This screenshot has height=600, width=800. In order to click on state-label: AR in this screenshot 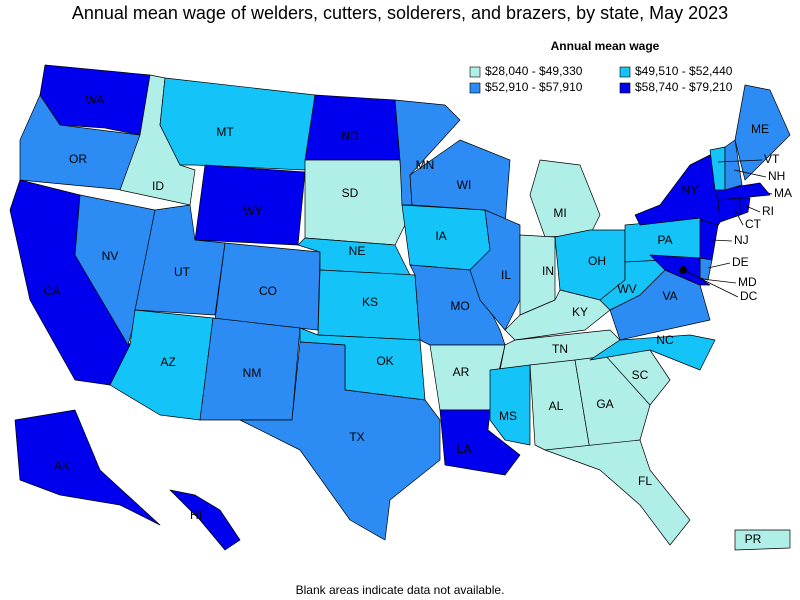, I will do `click(461, 372)`.